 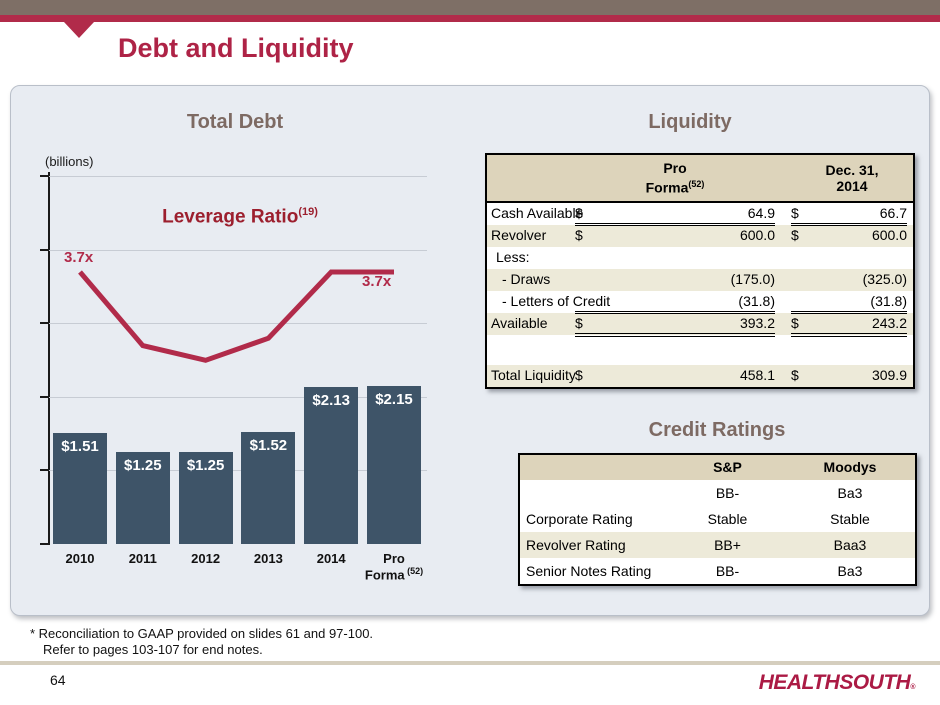 I want to click on leverage-ratio-label: Leverage Ratio(19), so click(x=240, y=217).